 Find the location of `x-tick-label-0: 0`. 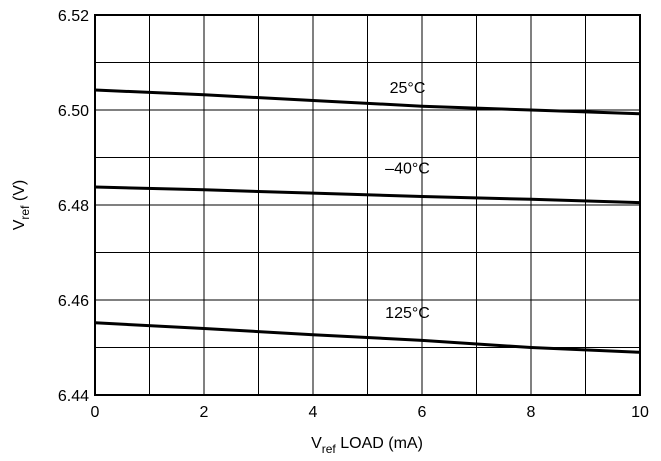

x-tick-label-0: 0 is located at coordinates (95, 412).